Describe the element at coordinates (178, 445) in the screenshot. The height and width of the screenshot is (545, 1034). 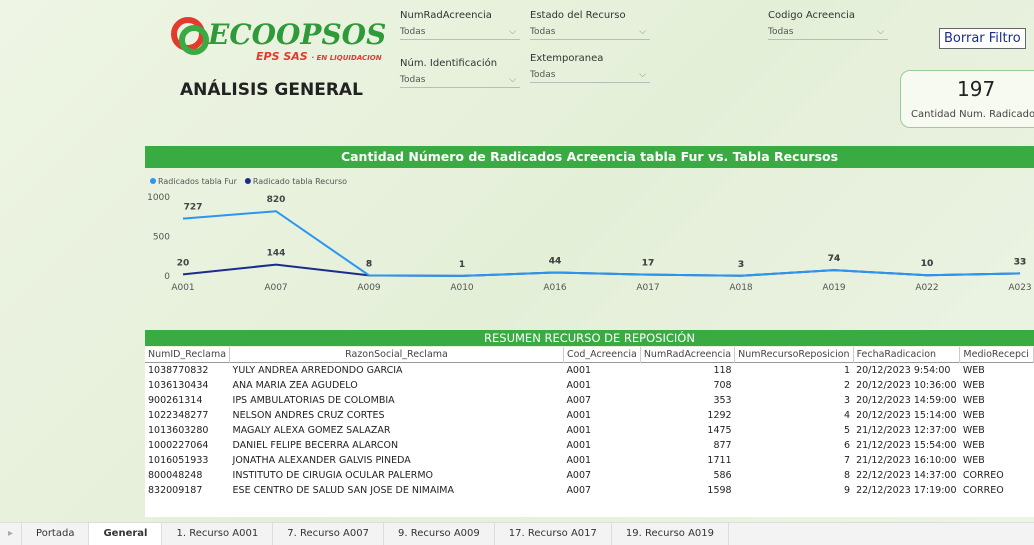
I see `table-cell: 1000227064` at that location.